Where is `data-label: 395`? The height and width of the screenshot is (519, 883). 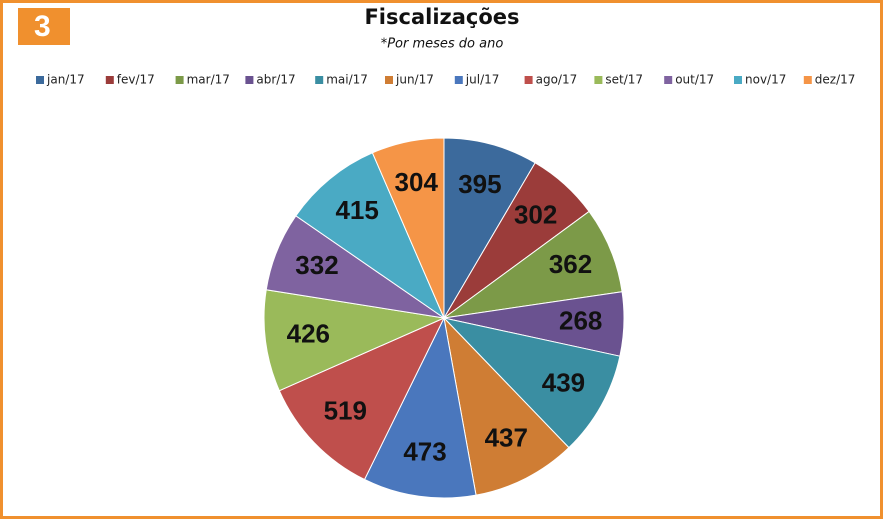
data-label: 395 is located at coordinates (479, 184).